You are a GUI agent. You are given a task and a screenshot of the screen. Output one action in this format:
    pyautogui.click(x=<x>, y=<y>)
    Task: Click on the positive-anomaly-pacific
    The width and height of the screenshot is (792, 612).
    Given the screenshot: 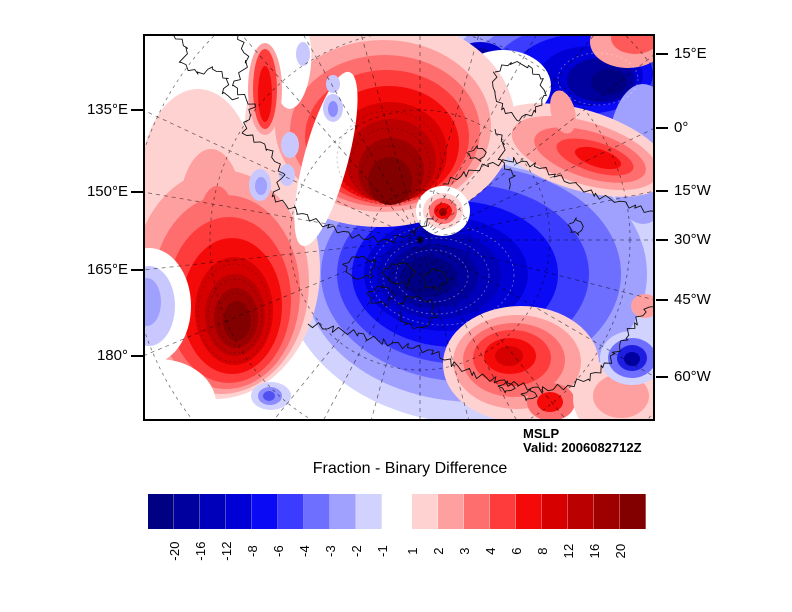 What is the action you would take?
    pyautogui.click(x=231, y=244)
    